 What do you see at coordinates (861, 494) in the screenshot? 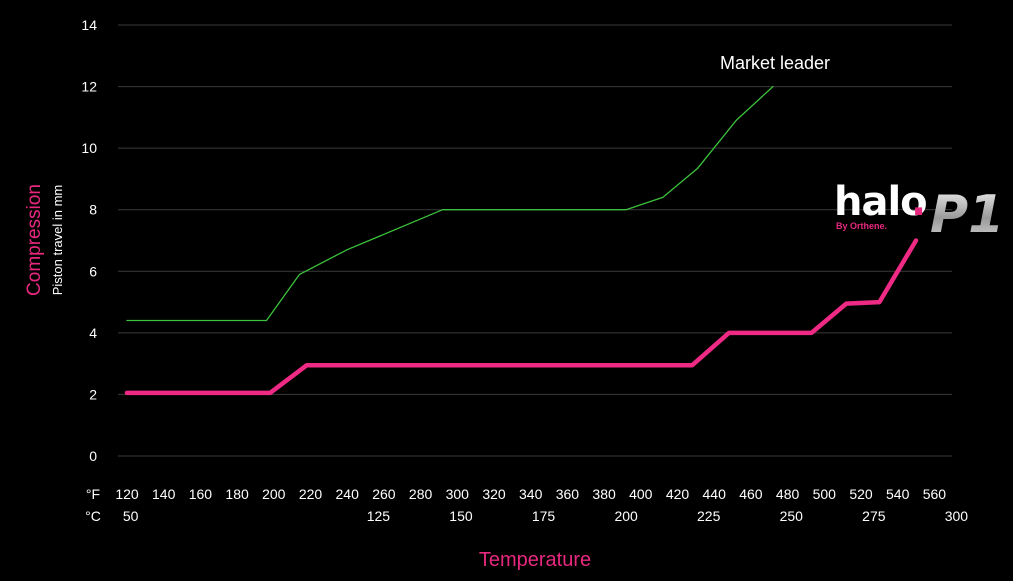
I see `x-tick-label-f: 520` at bounding box center [861, 494].